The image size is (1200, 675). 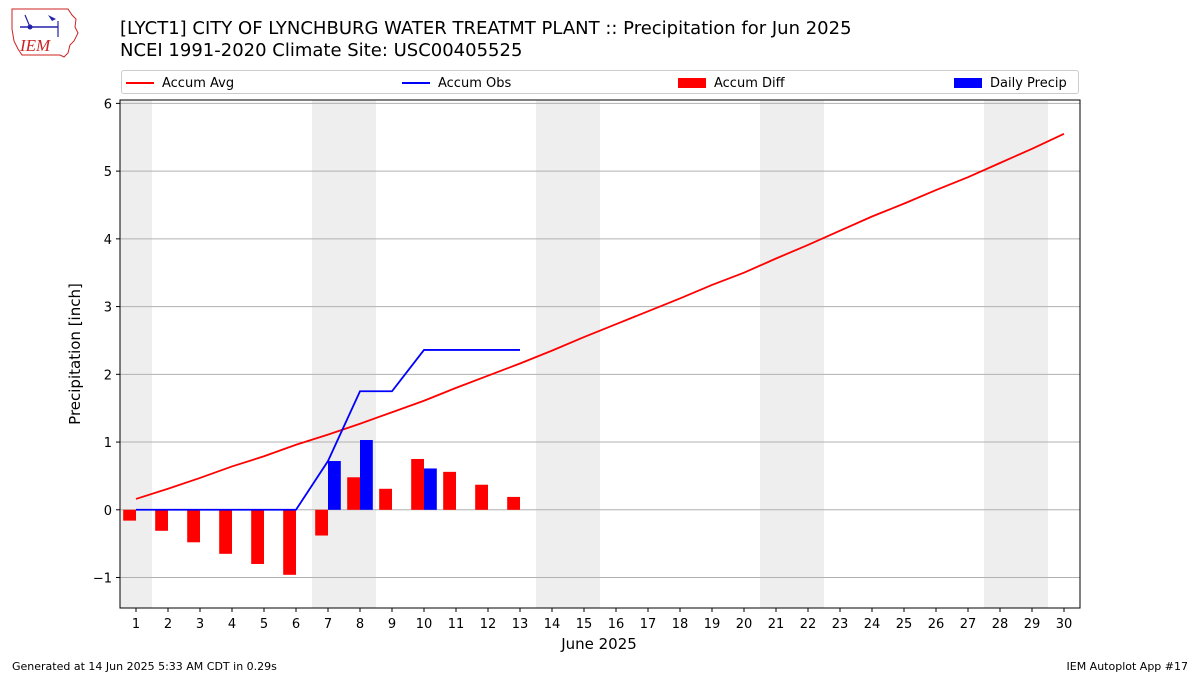 What do you see at coordinates (584, 624) in the screenshot?
I see `x-tick-label-15: 15` at bounding box center [584, 624].